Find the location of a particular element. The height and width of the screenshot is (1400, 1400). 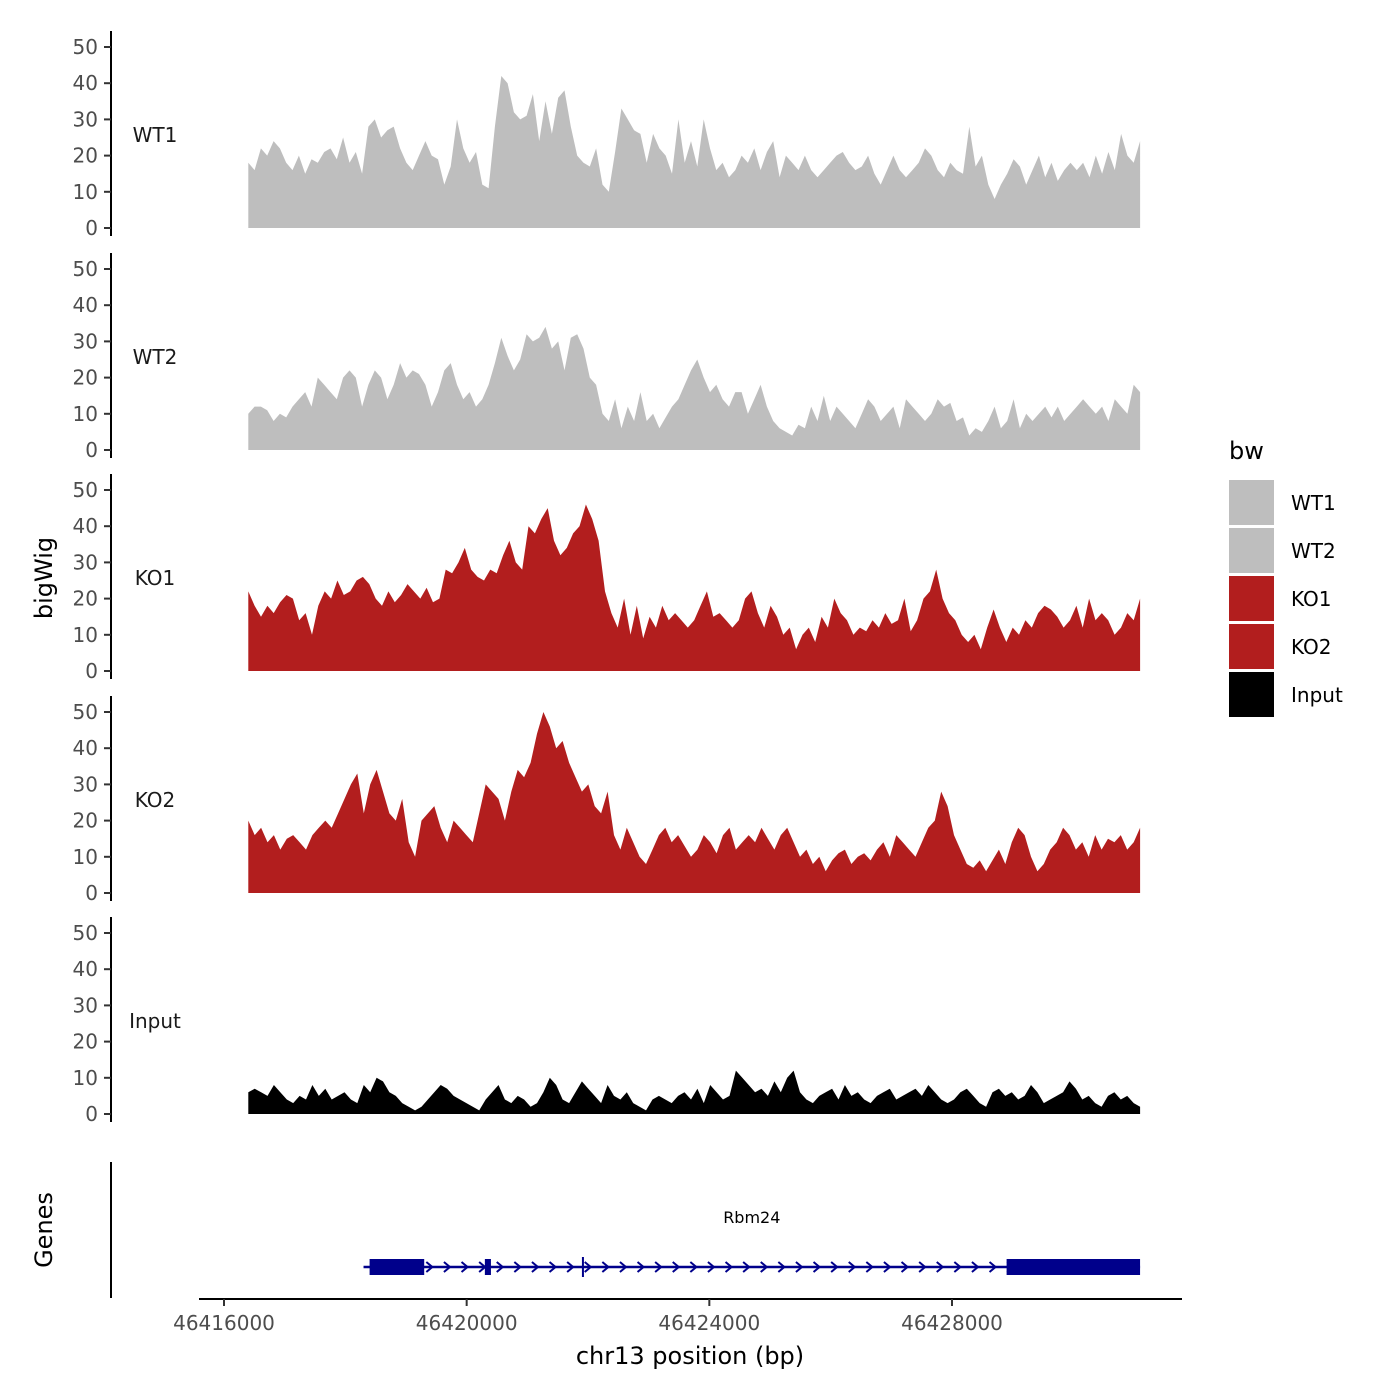

y-tick-label-ko2-10: 10 is located at coordinates (85, 857).